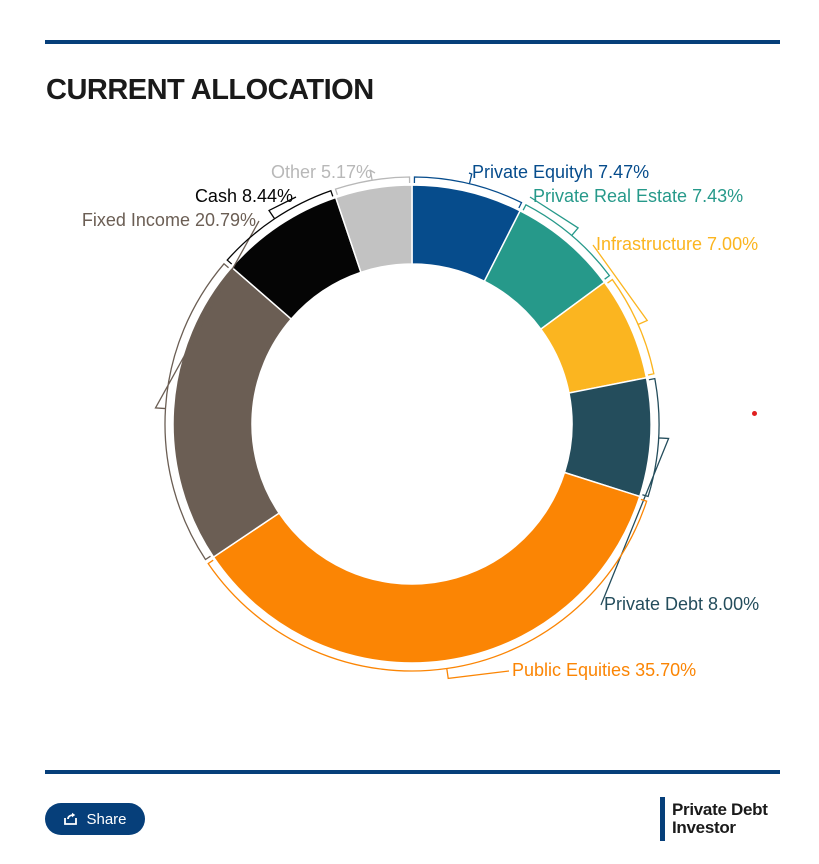  Describe the element at coordinates (754, 413) in the screenshot. I see `red-dot-marker` at that location.